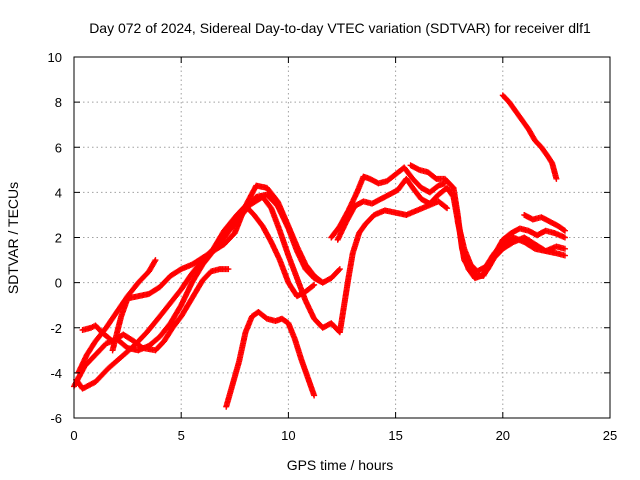 This screenshot has height=480, width=640. I want to click on y-tick-label: -2, so click(56, 328).